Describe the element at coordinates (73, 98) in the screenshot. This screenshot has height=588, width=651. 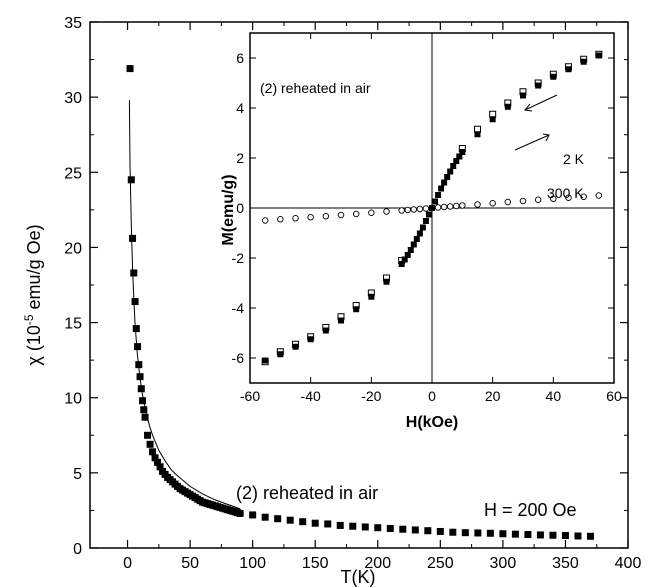
I see `main-y-tick-label: 30` at that location.